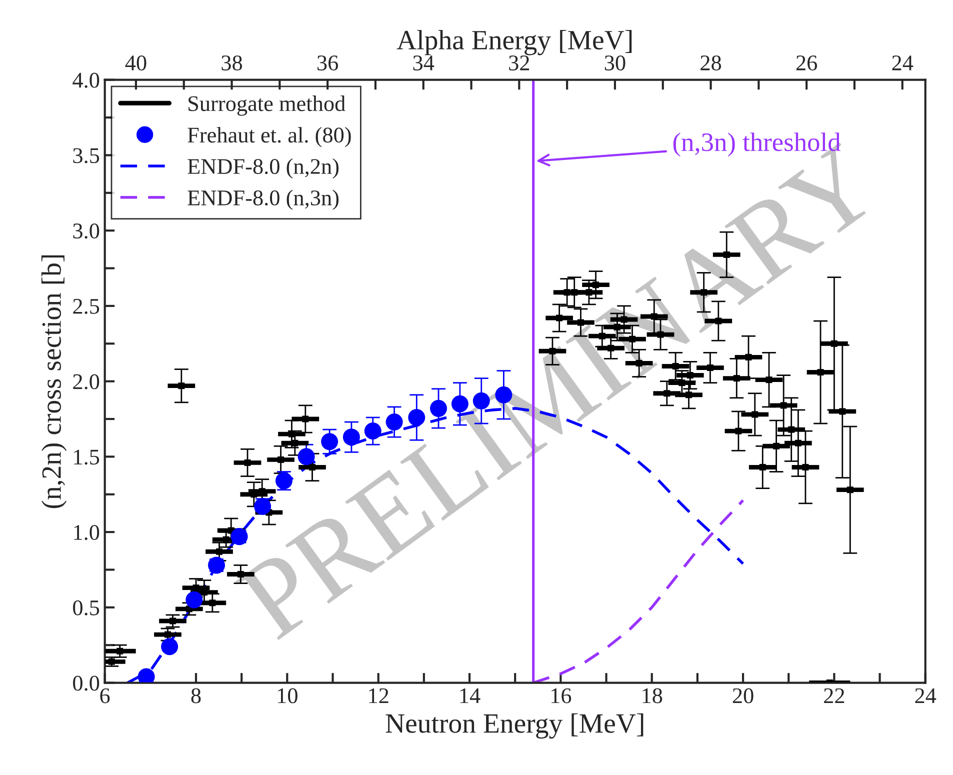 The width and height of the screenshot is (953, 775). Describe the element at coordinates (288, 696) in the screenshot. I see `x-tick-label: 10` at that location.